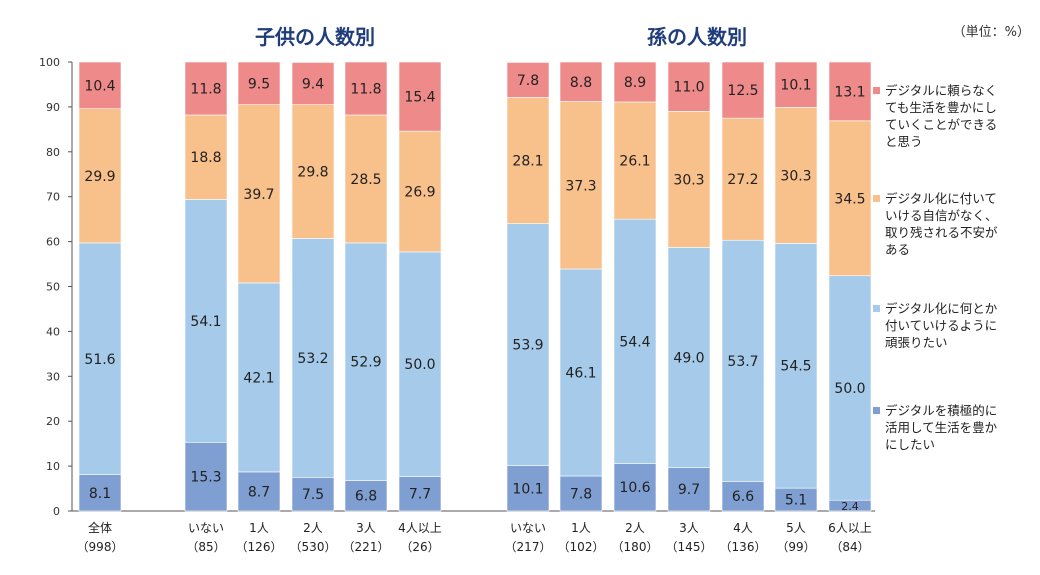 The width and height of the screenshot is (1040, 575). Describe the element at coordinates (991, 32) in the screenshot. I see `unit-note: （単位：%）` at that location.